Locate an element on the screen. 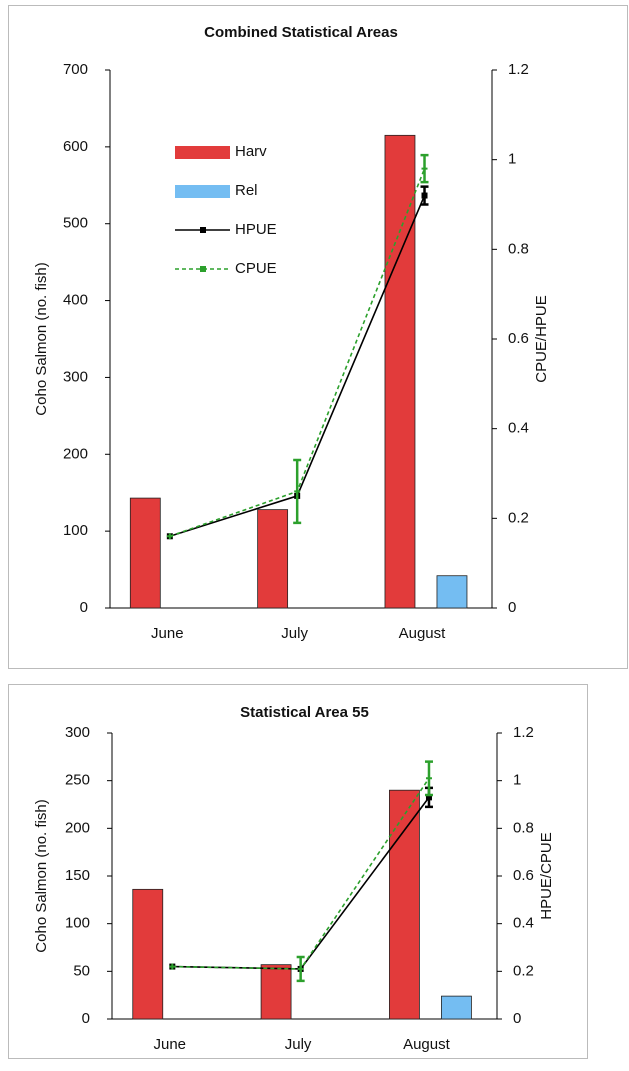 The width and height of the screenshot is (629, 1071). y-tick-label: 400 is located at coordinates (75, 300).